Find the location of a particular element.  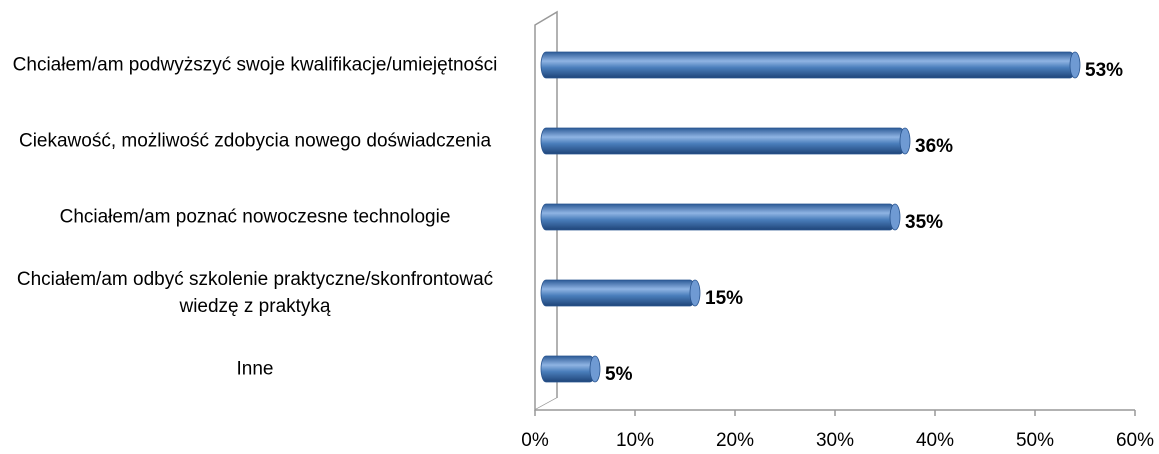

x-tick-label: 40% is located at coordinates (935, 440).